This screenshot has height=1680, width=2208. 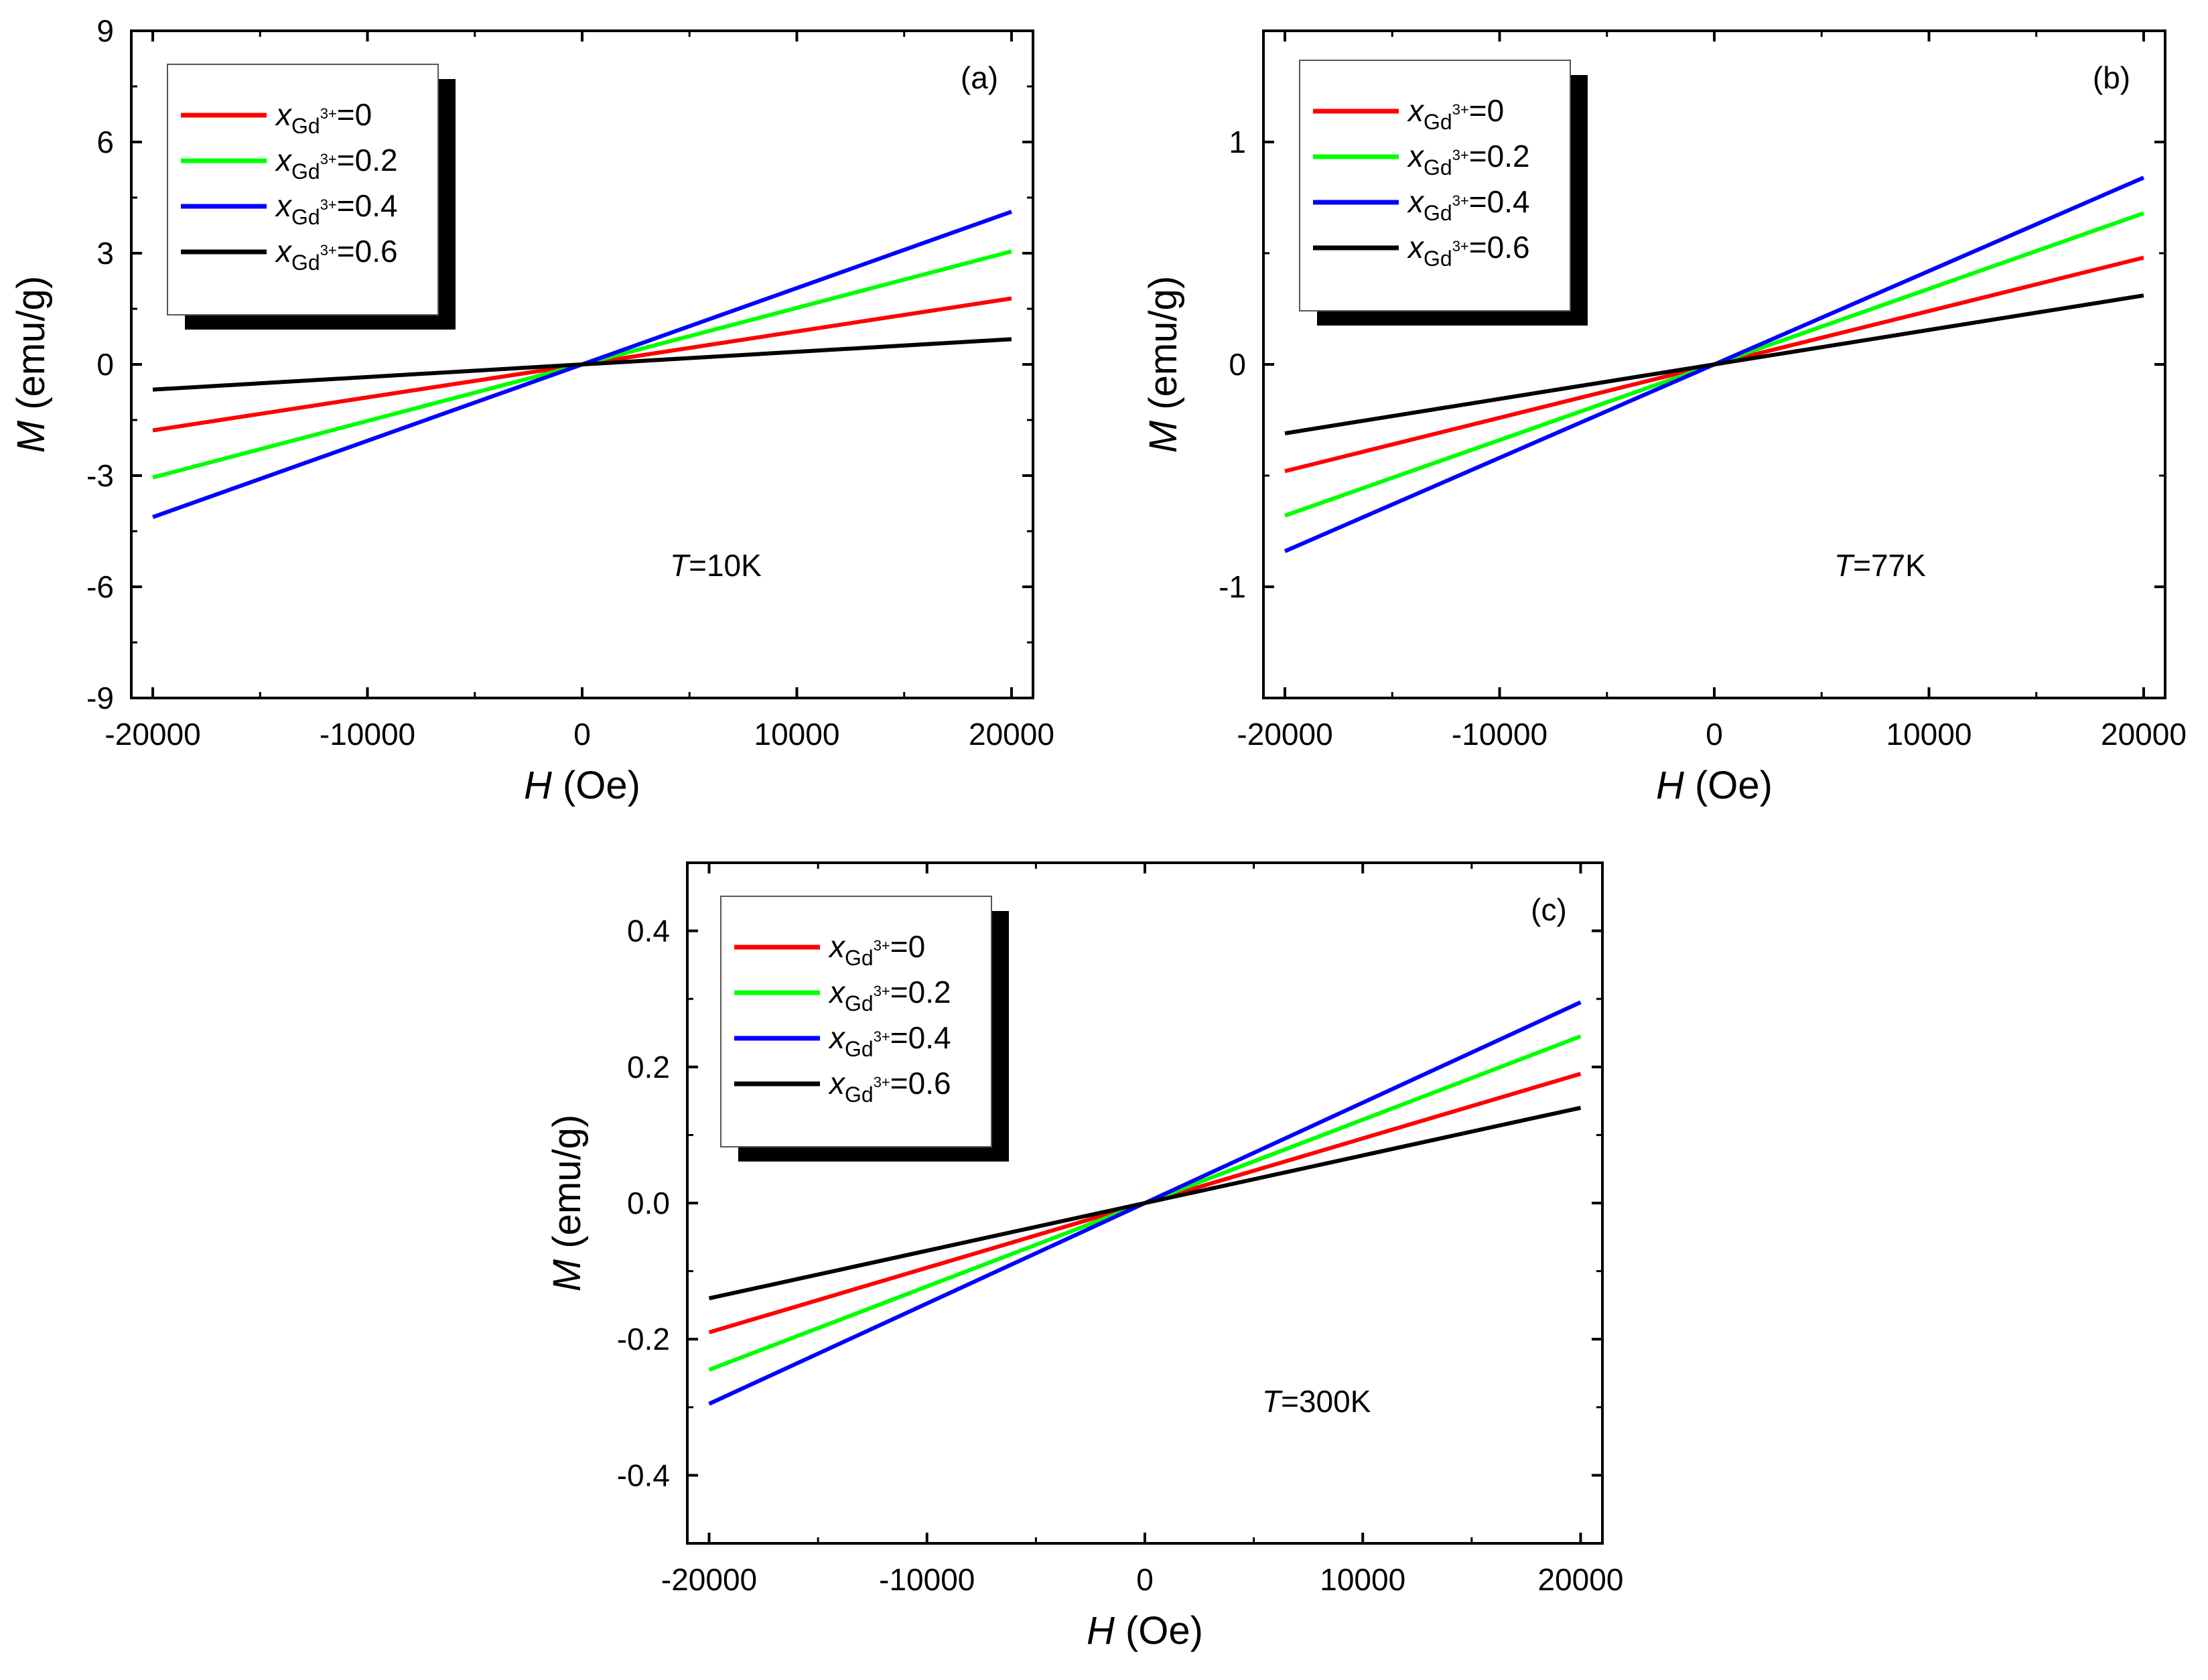 What do you see at coordinates (596, 786) in the screenshot?
I see `x-axis-label-unit: (Oe)` at bounding box center [596, 786].